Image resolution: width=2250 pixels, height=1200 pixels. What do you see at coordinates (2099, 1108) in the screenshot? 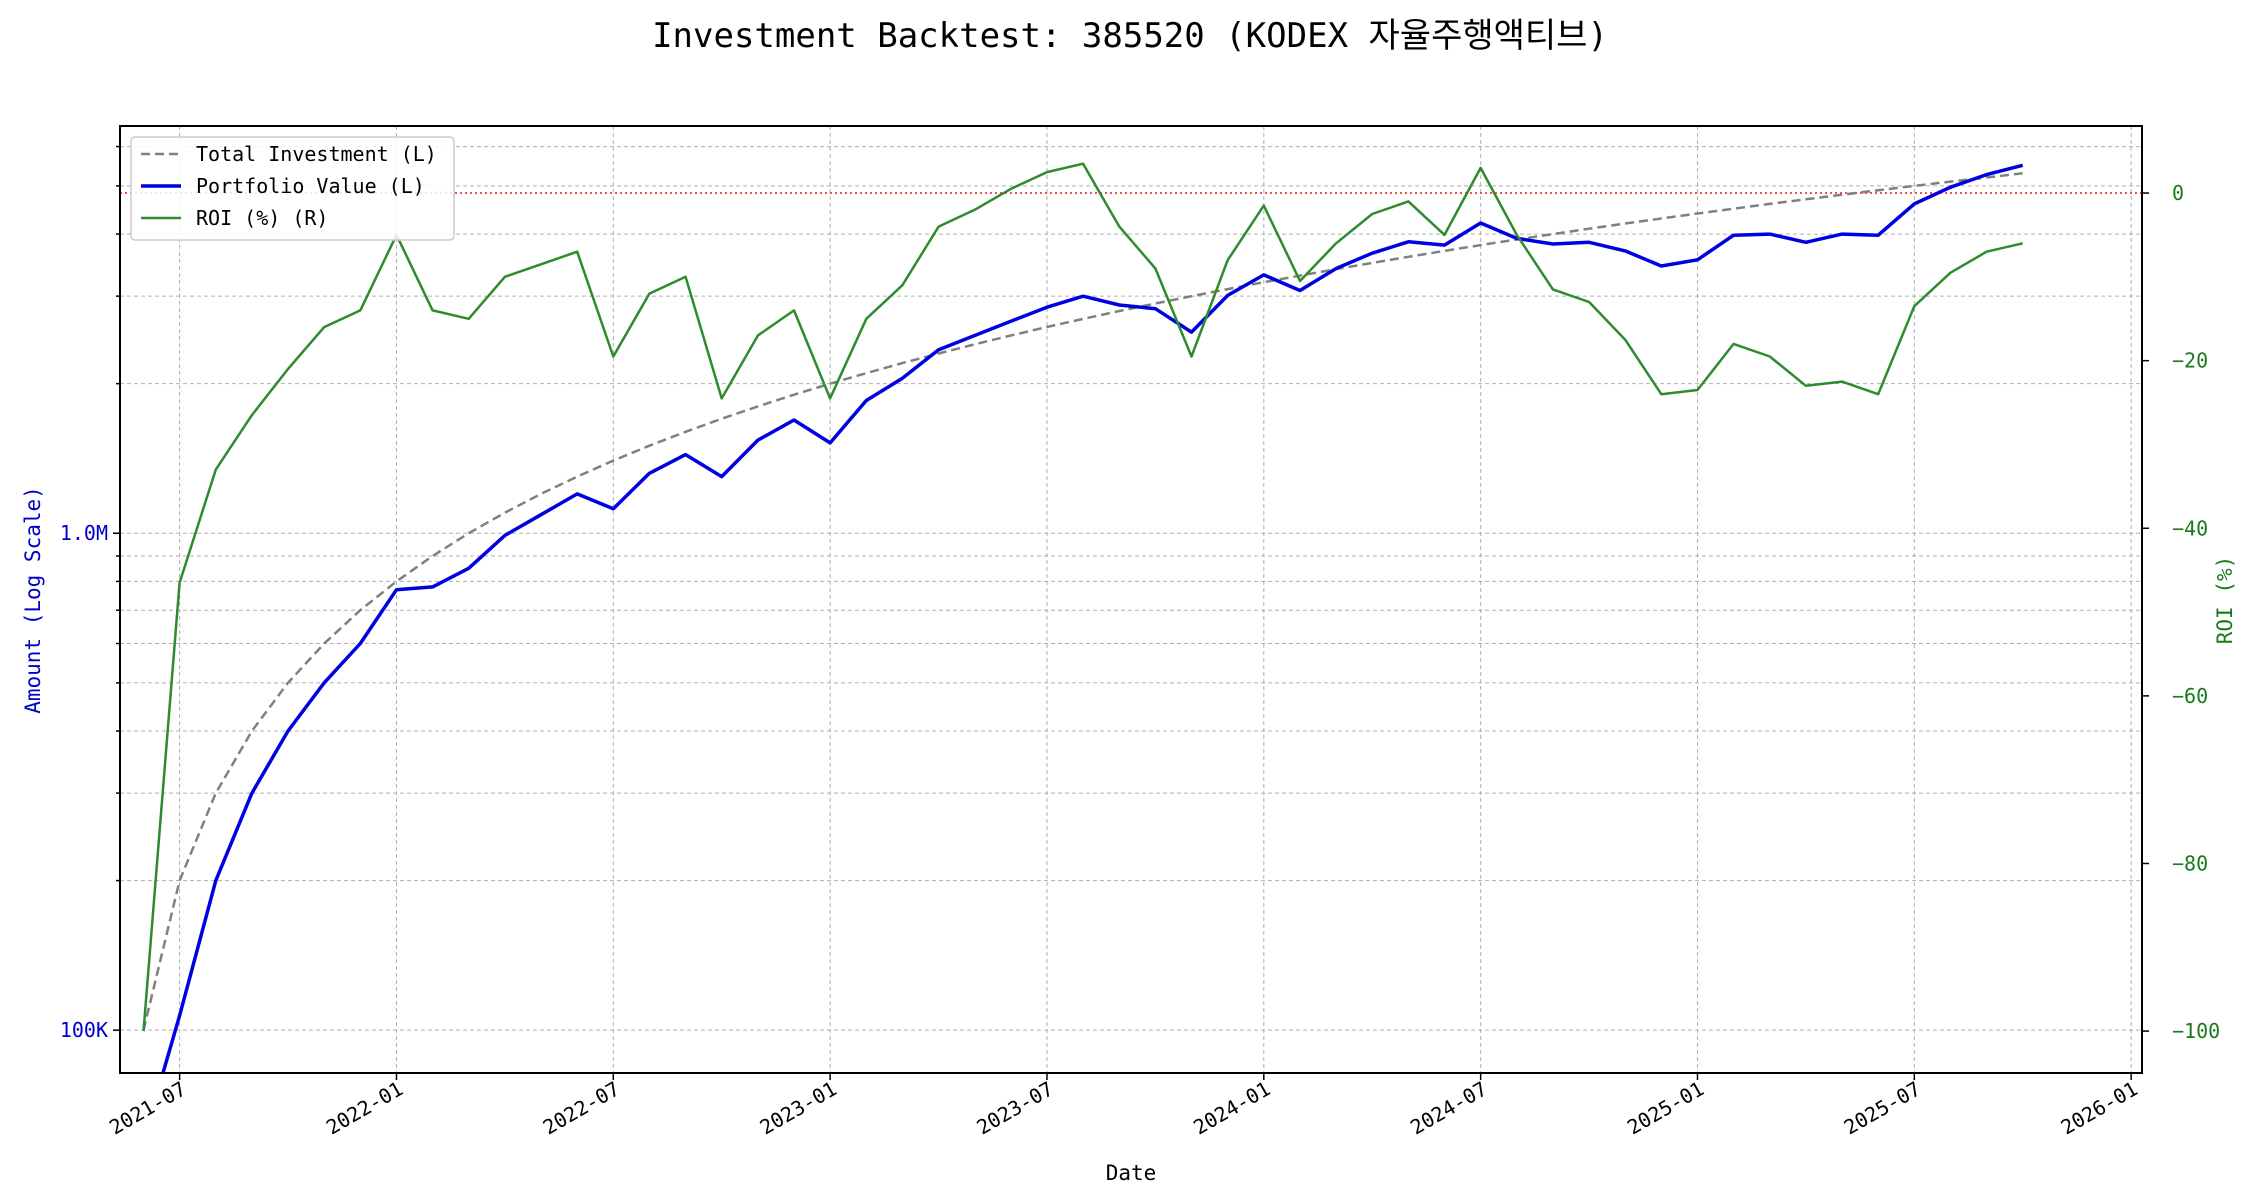
I see `x-tick-label: 2026-01` at bounding box center [2099, 1108].